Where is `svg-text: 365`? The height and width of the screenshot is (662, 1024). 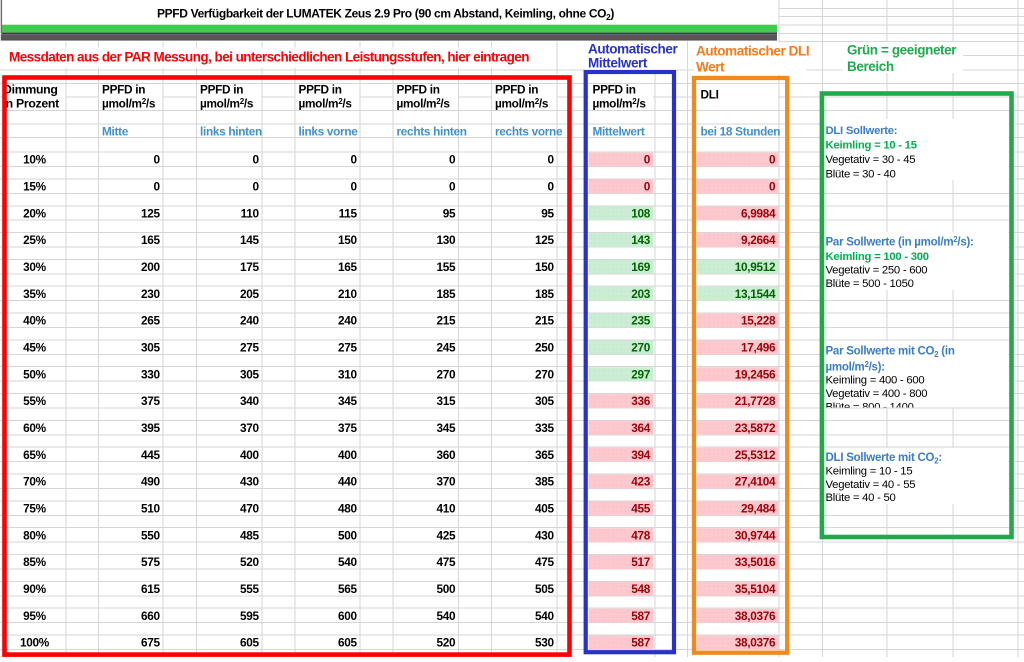
svg-text: 365 is located at coordinates (545, 455).